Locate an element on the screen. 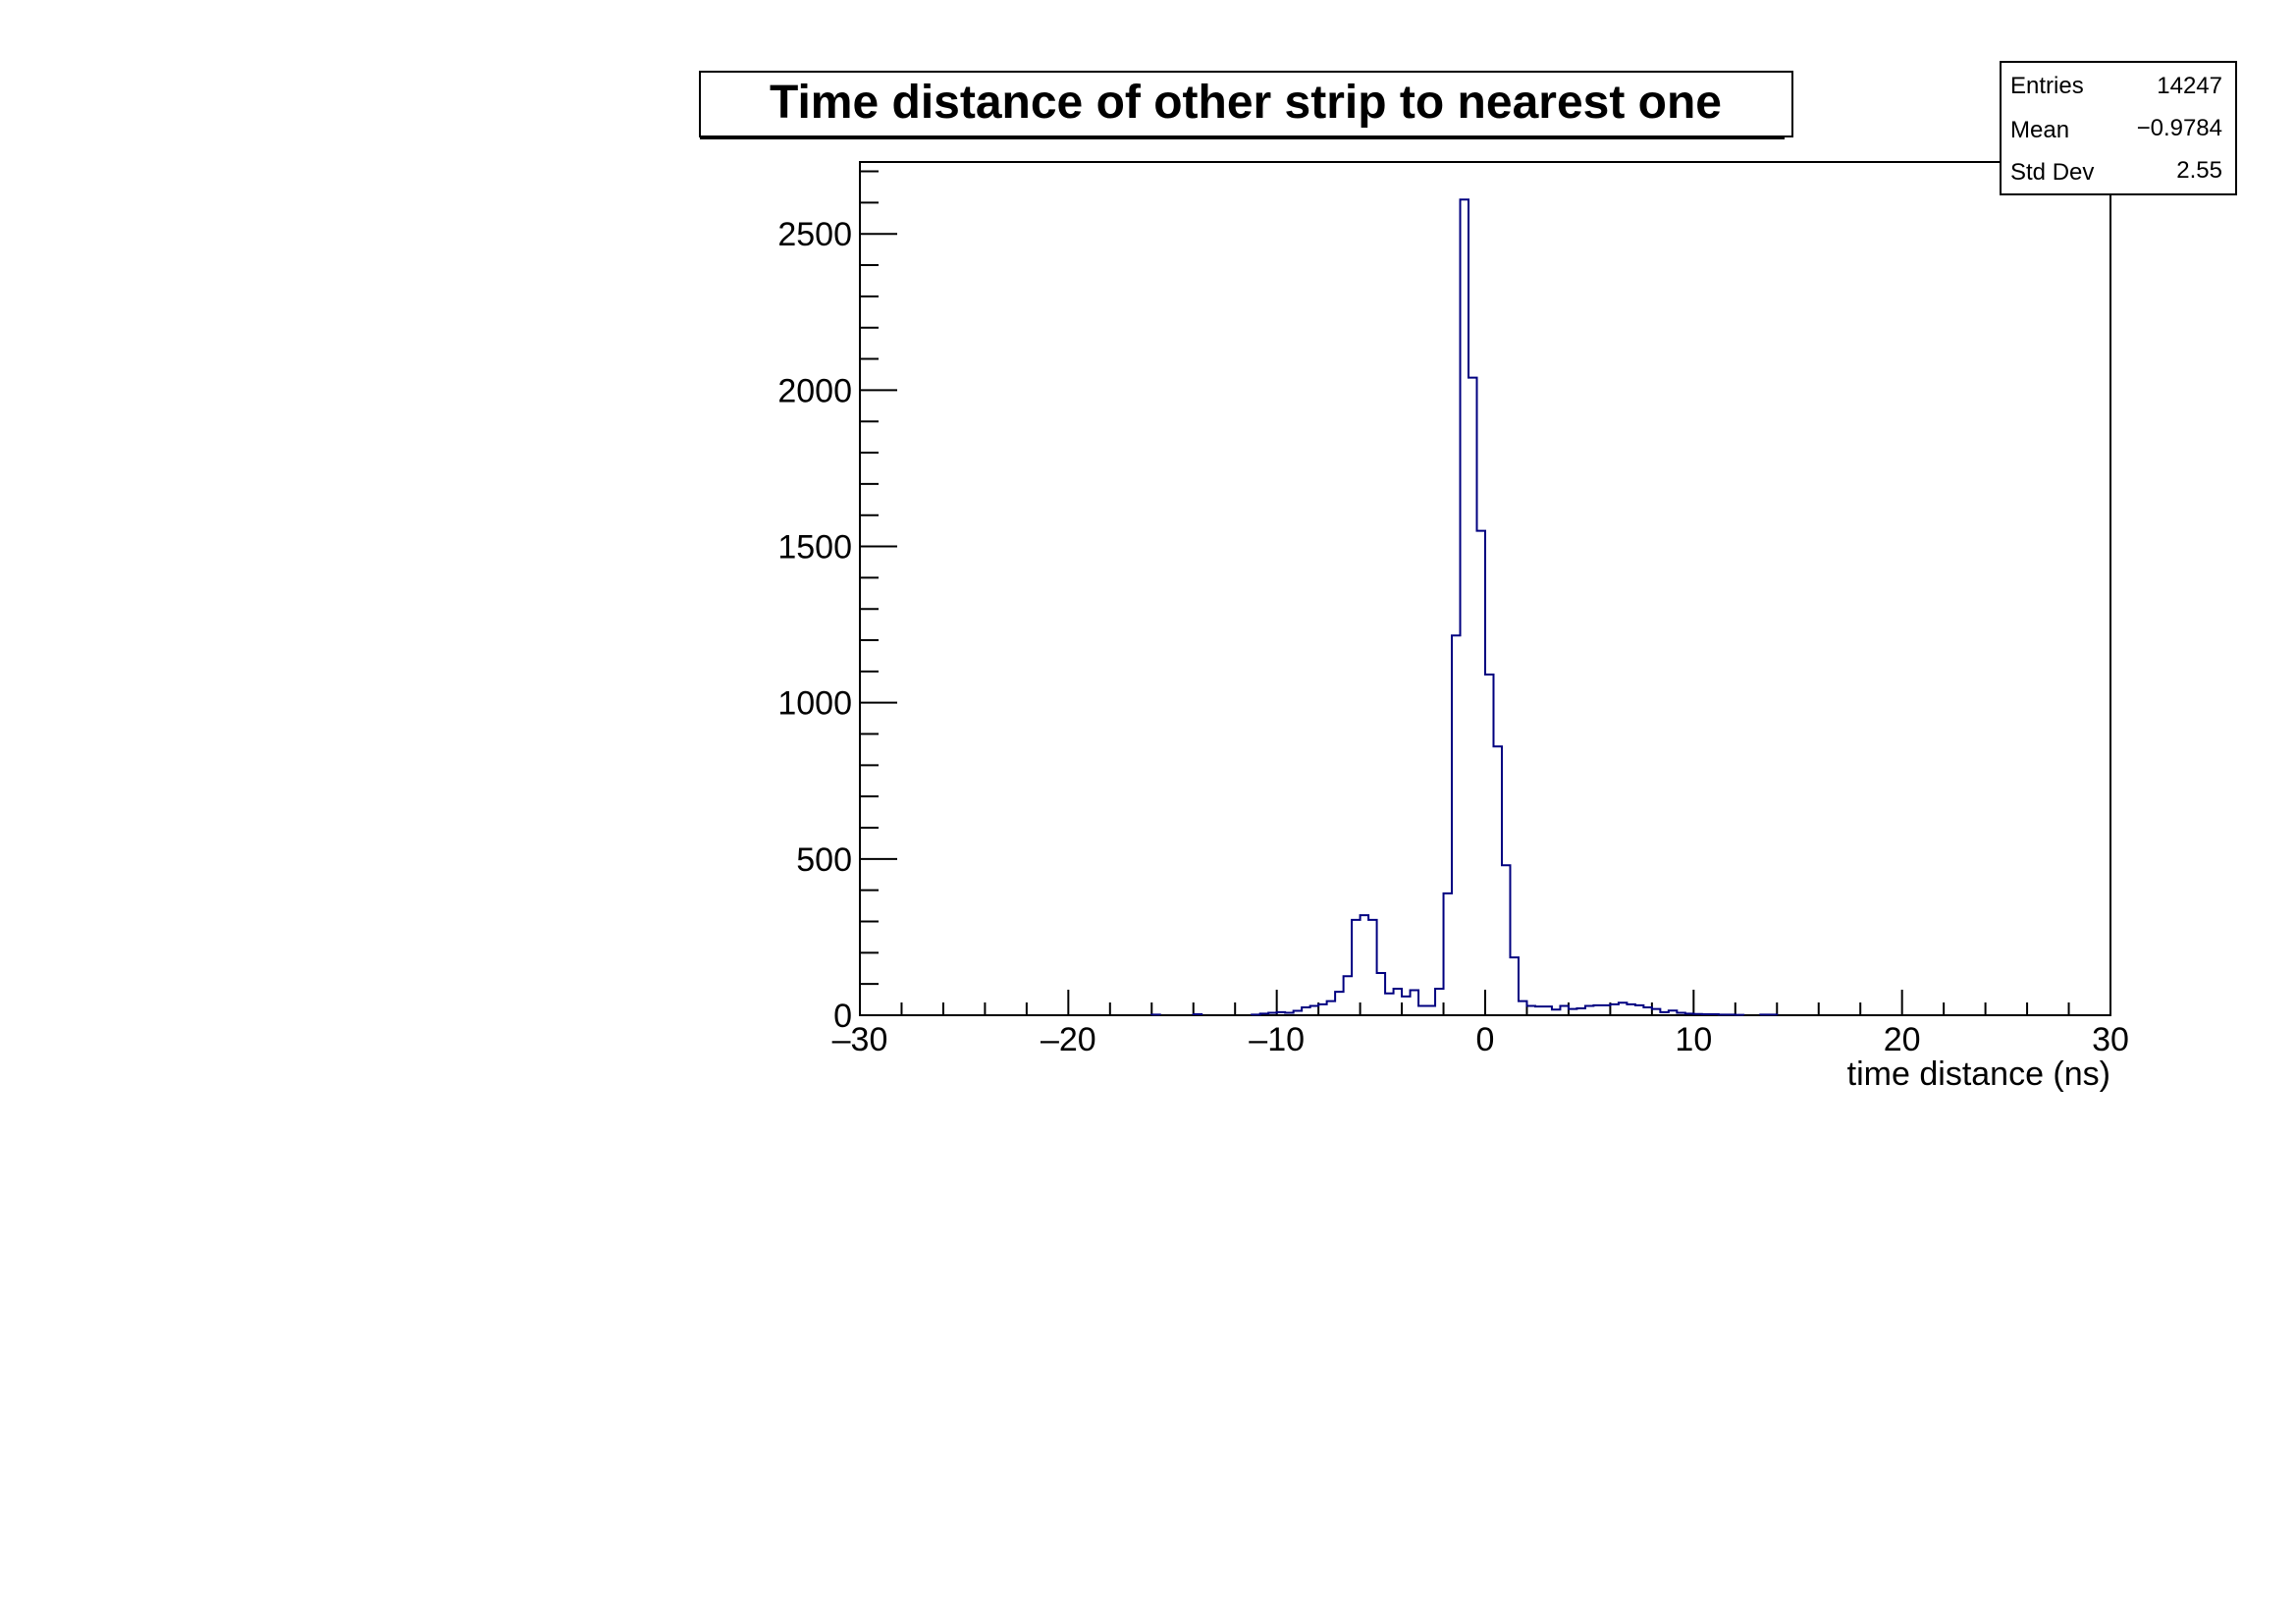 The image size is (2296, 1623). y-tick-label: 2000 is located at coordinates (814, 391).